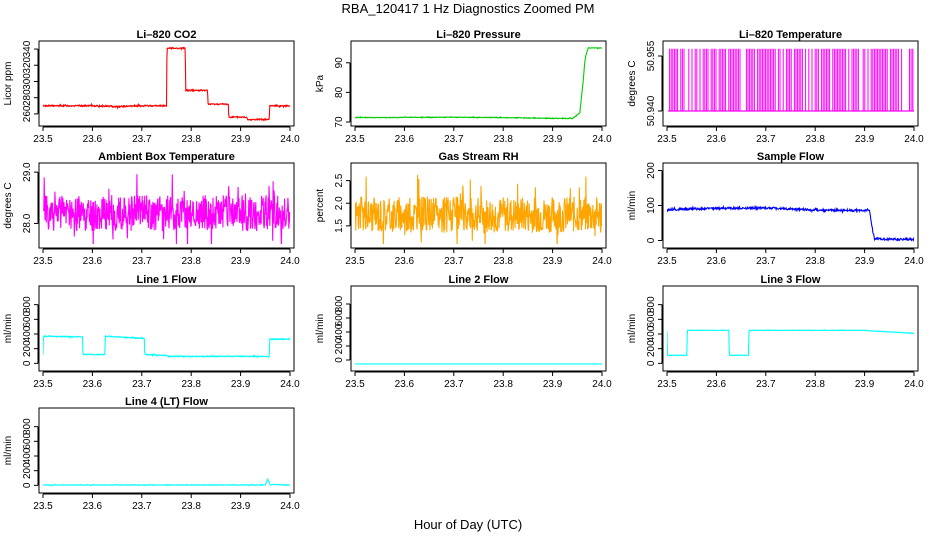  I want to click on y-tick-label: 320, so click(27, 64).